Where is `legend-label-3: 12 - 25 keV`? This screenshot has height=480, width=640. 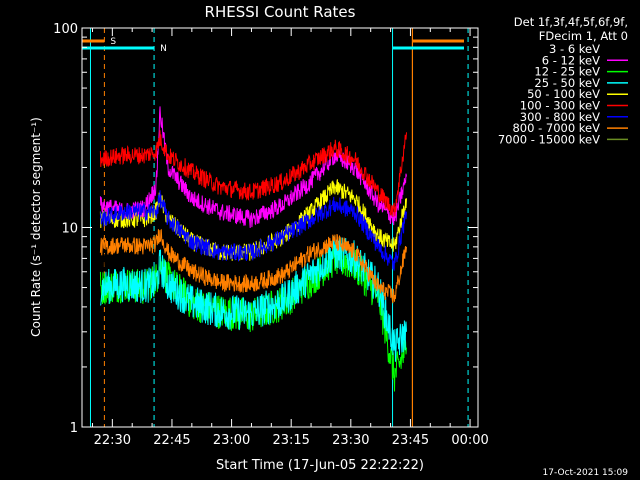 legend-label-3: 12 - 25 keV is located at coordinates (567, 72).